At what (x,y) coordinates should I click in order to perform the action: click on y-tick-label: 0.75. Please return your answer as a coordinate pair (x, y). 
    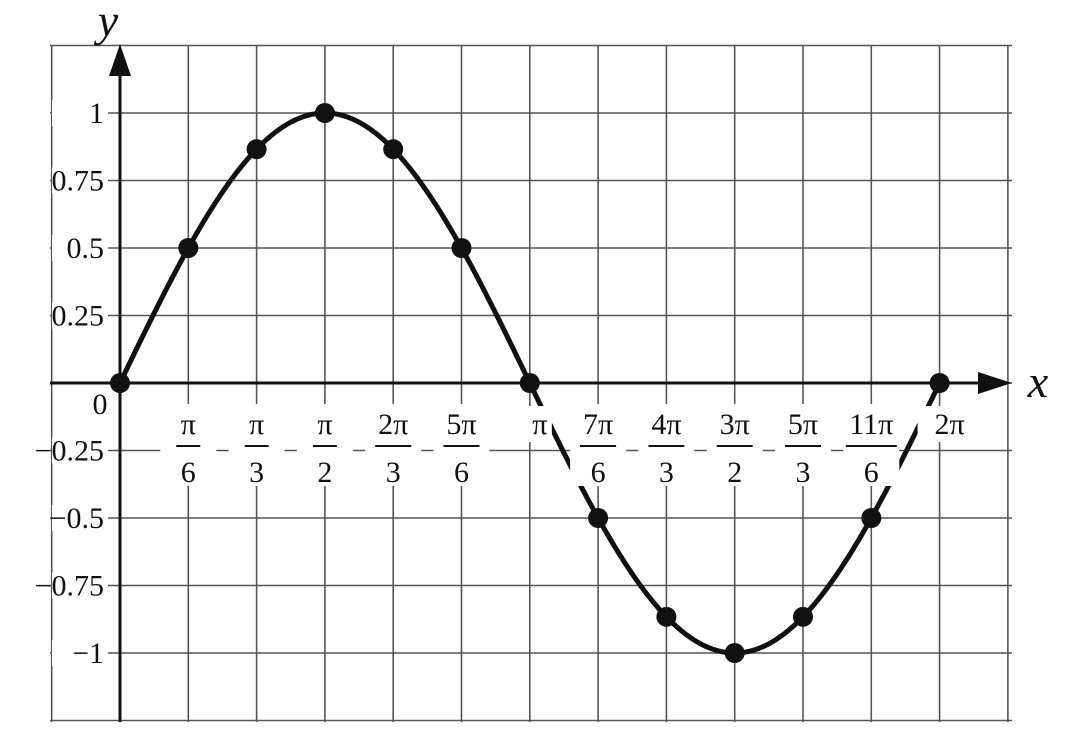
    Looking at the image, I should click on (78, 181).